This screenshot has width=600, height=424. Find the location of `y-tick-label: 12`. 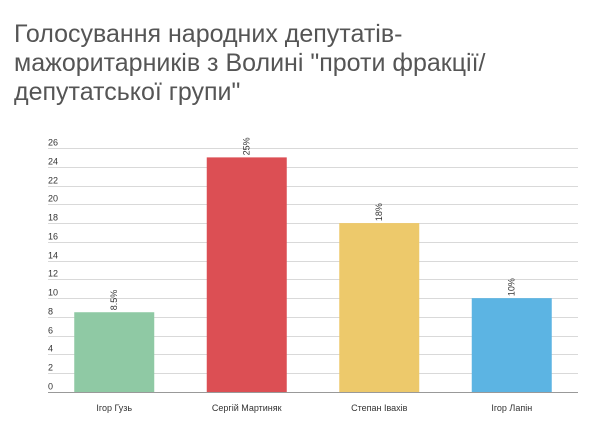

y-tick-label: 12 is located at coordinates (53, 274).